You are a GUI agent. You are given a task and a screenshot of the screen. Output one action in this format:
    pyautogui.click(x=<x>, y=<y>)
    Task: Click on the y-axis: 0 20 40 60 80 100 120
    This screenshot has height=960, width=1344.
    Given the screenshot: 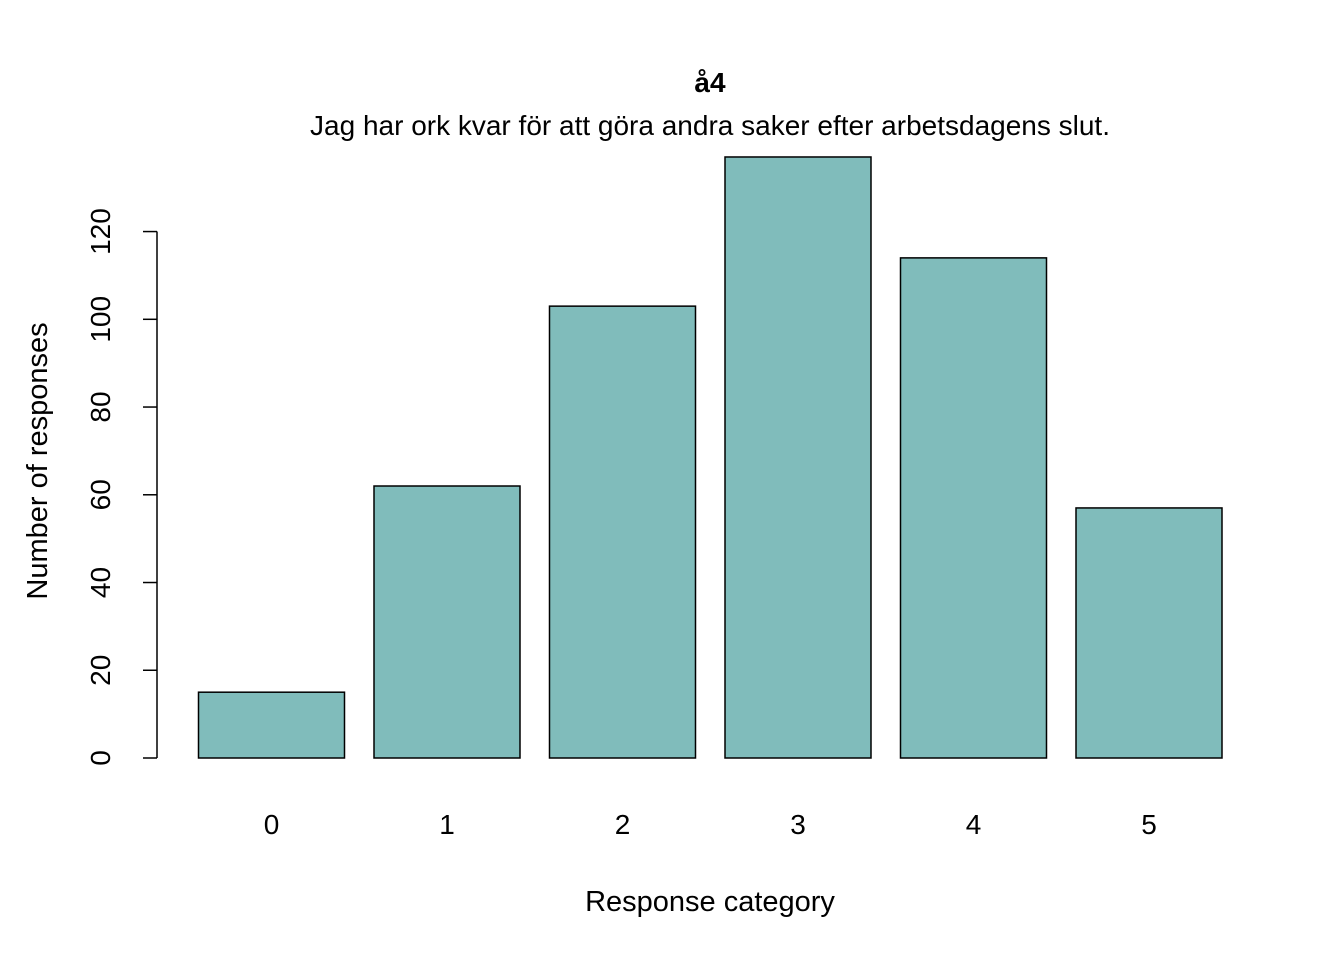 What is the action you would take?
    pyautogui.click(x=121, y=487)
    